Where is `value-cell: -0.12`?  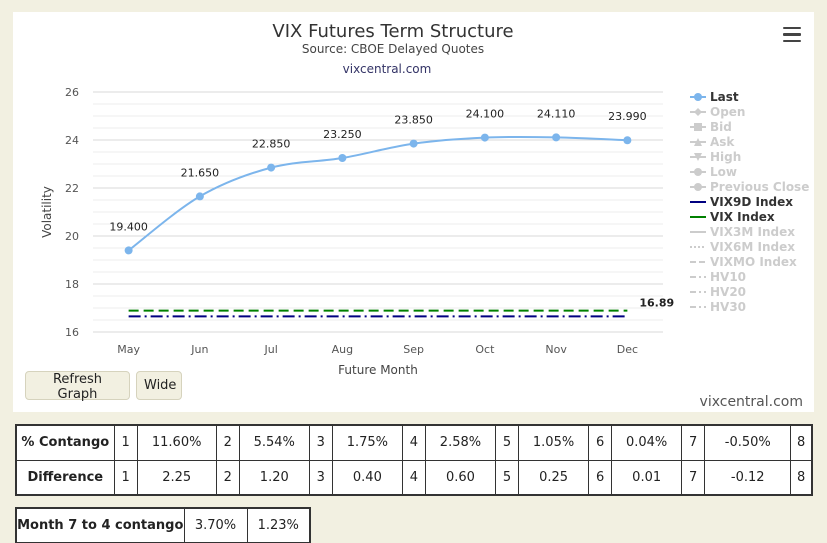
value-cell: -0.12 is located at coordinates (748, 477).